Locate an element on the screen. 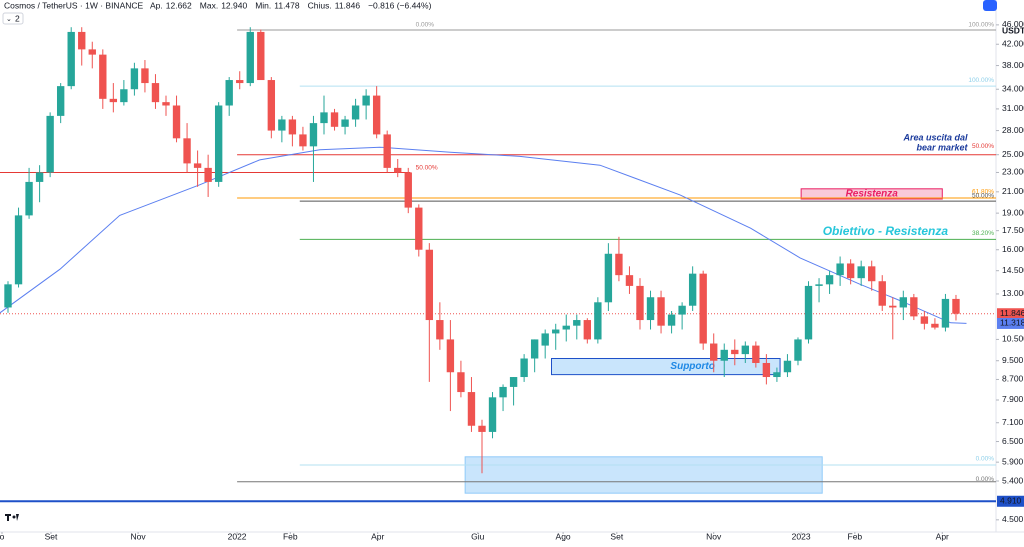 The width and height of the screenshot is (1024, 547). y-tick-label: 14.500 is located at coordinates (1013, 270).